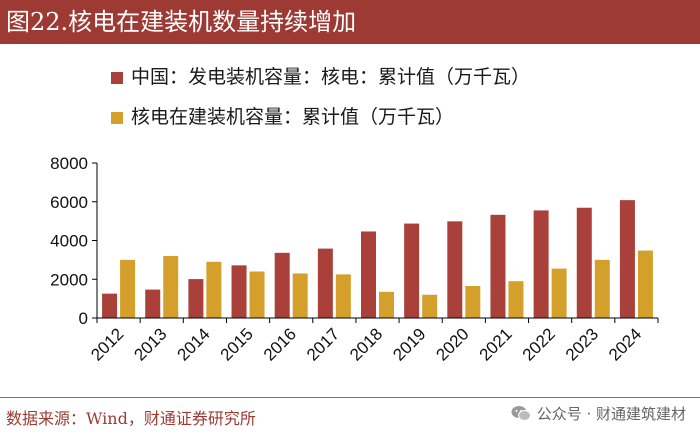 This screenshot has width=700, height=438. What do you see at coordinates (280, 344) in the screenshot?
I see `x-tick-label: 2016` at bounding box center [280, 344].